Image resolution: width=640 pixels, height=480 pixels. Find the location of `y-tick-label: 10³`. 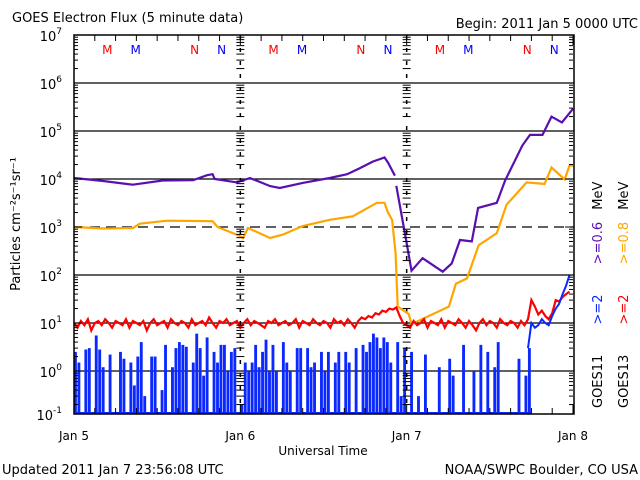

y-tick-label: 10³ is located at coordinates (51, 228).